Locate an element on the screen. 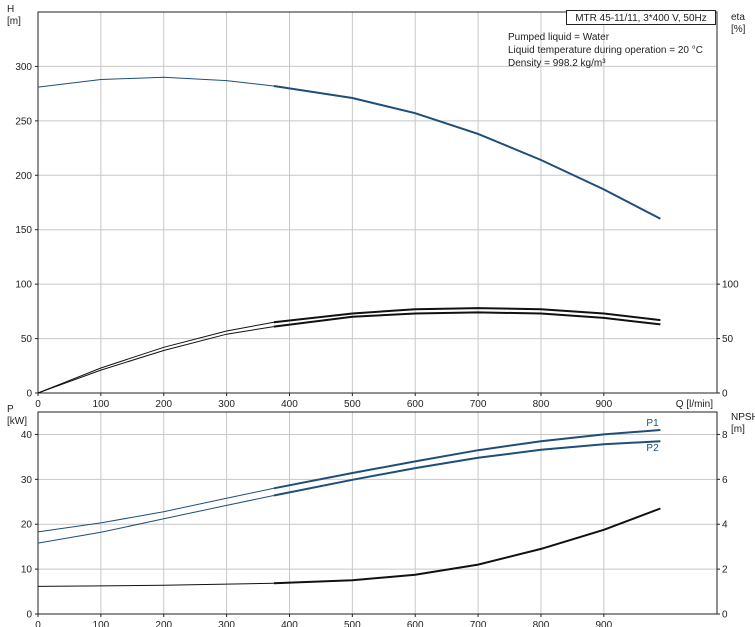 The height and width of the screenshot is (627, 755). upper-x-tick-label: 300 is located at coordinates (226, 404).